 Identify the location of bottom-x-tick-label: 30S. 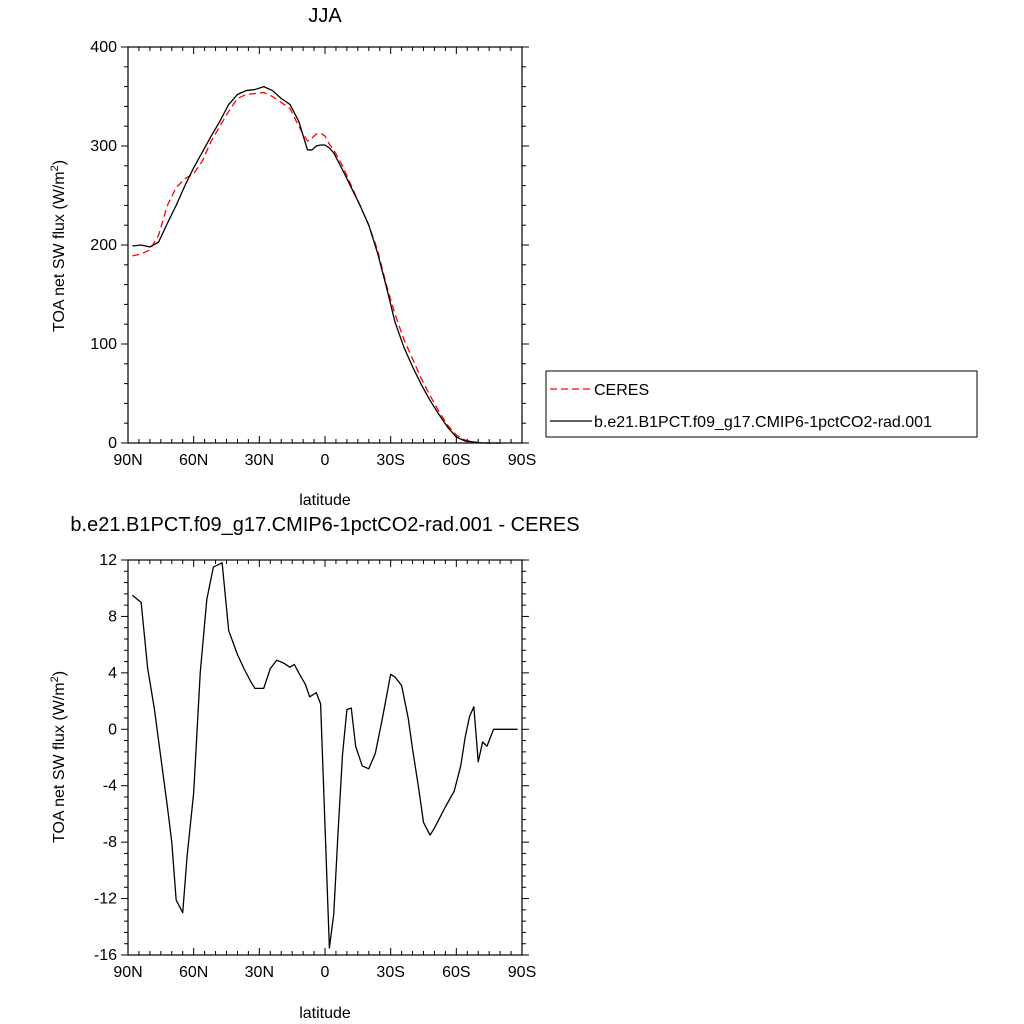
(390, 972).